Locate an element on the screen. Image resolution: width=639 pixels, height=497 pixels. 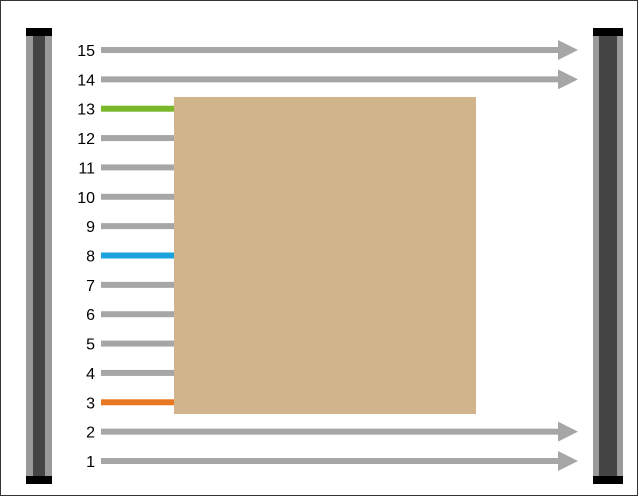
beam-label-13: 13 is located at coordinates (86, 110).